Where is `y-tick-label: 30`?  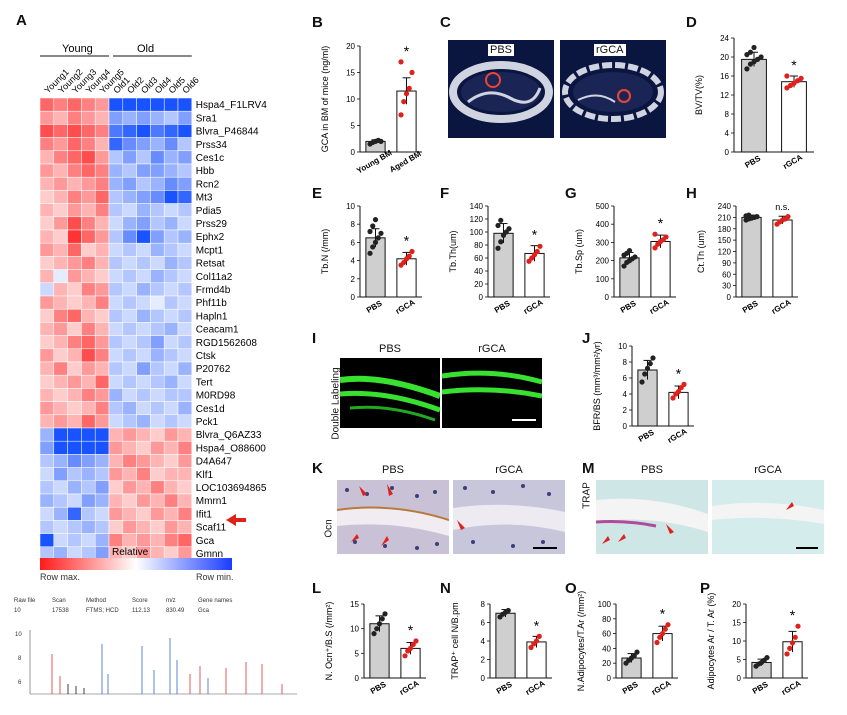
y-tick-label: 30 is located at coordinates (726, 286).